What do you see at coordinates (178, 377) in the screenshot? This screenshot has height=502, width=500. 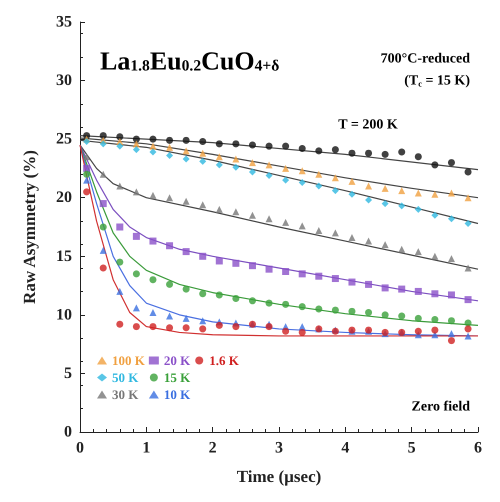 I see `legend-label: 15 K` at bounding box center [178, 377].